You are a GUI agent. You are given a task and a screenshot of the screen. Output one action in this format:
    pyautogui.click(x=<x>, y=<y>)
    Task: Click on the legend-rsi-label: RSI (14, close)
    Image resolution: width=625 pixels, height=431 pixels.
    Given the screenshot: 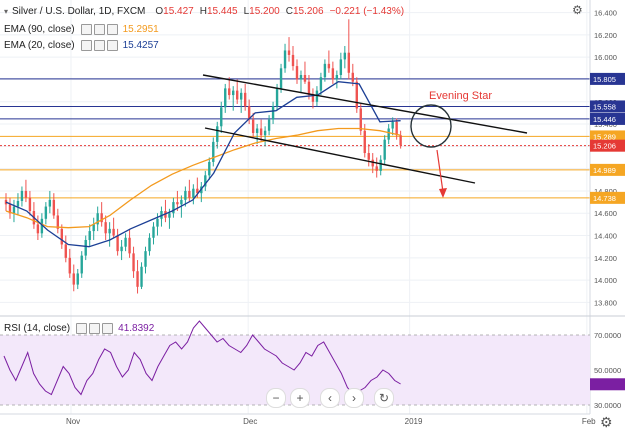 What is the action you would take?
    pyautogui.click(x=37, y=328)
    